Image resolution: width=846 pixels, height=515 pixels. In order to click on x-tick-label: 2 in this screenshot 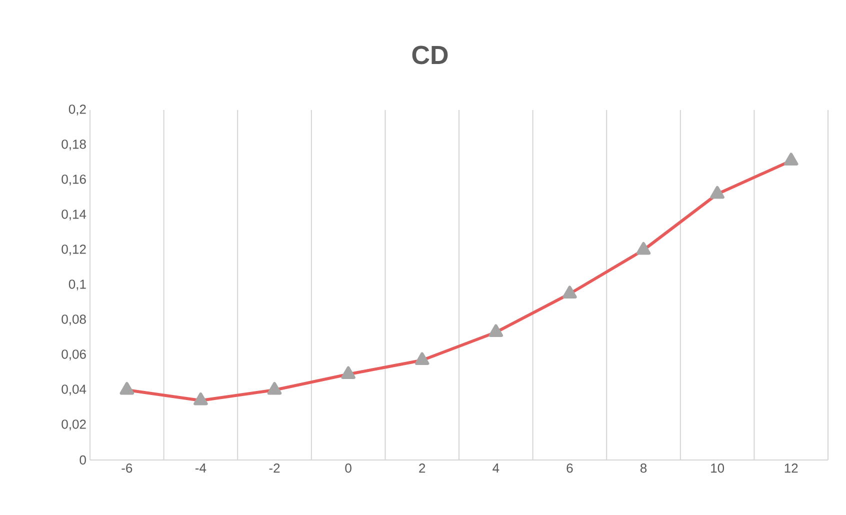, I will do `click(422, 468)`.